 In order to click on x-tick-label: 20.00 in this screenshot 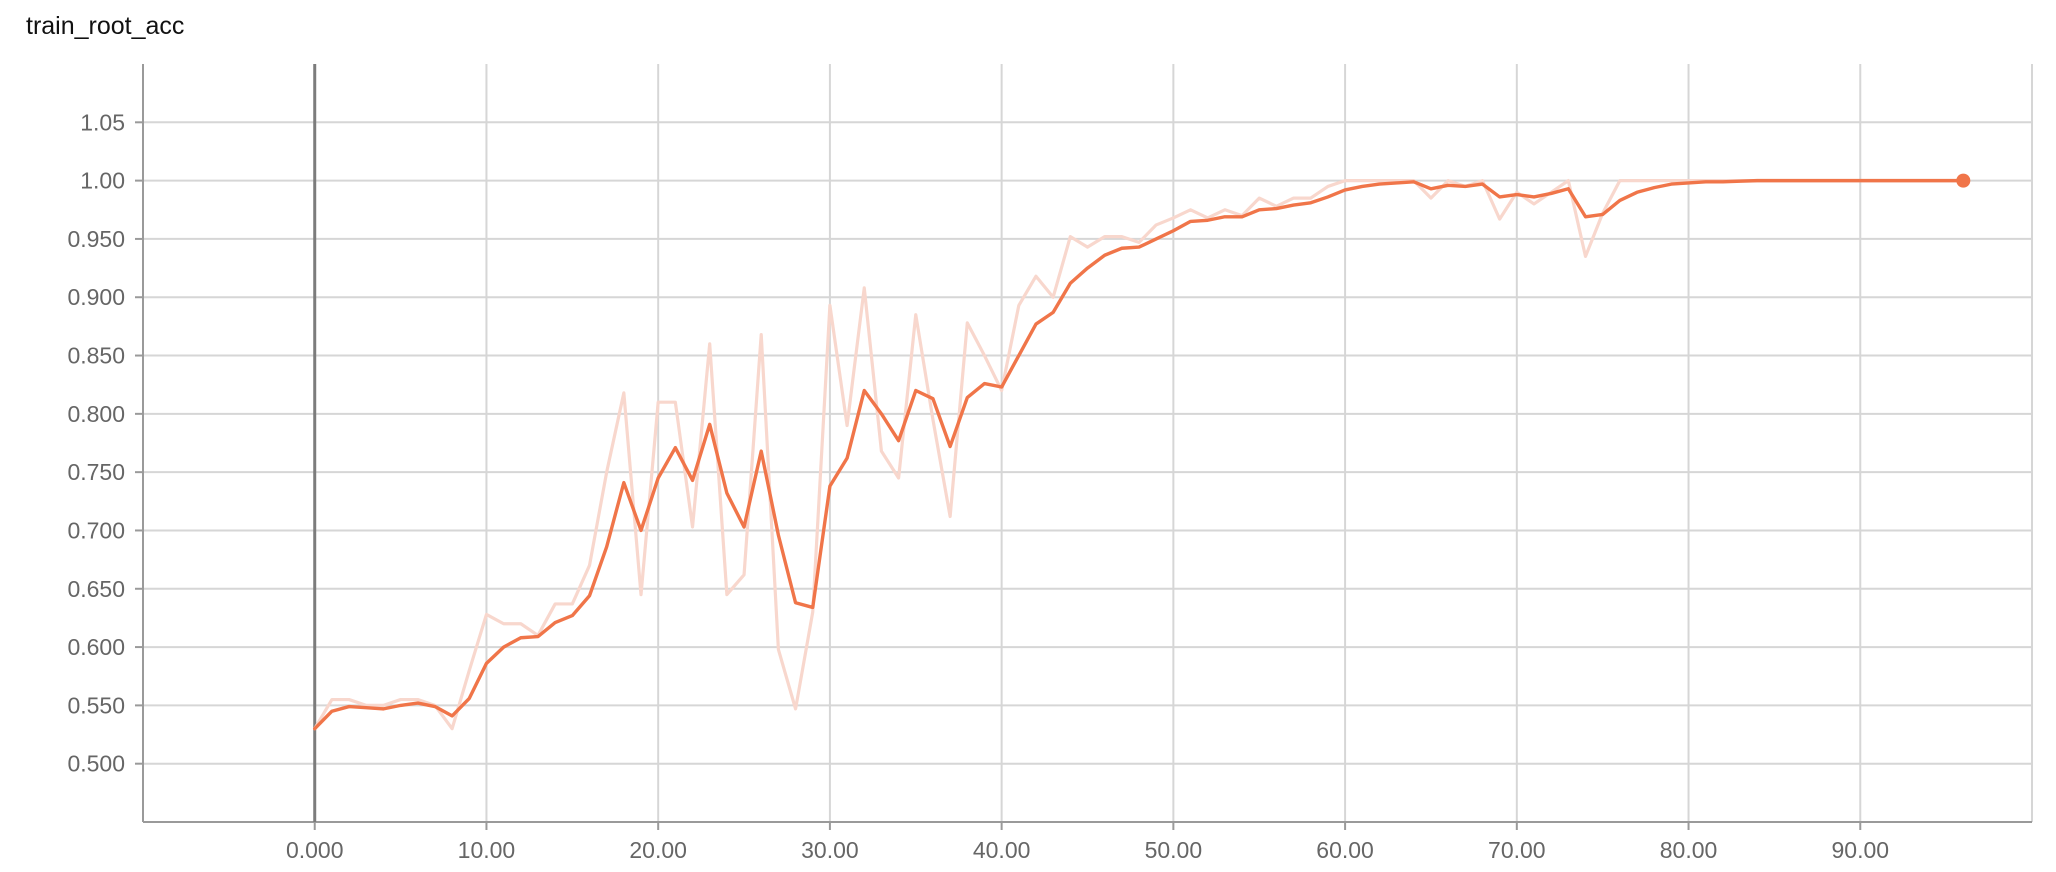, I will do `click(658, 850)`.